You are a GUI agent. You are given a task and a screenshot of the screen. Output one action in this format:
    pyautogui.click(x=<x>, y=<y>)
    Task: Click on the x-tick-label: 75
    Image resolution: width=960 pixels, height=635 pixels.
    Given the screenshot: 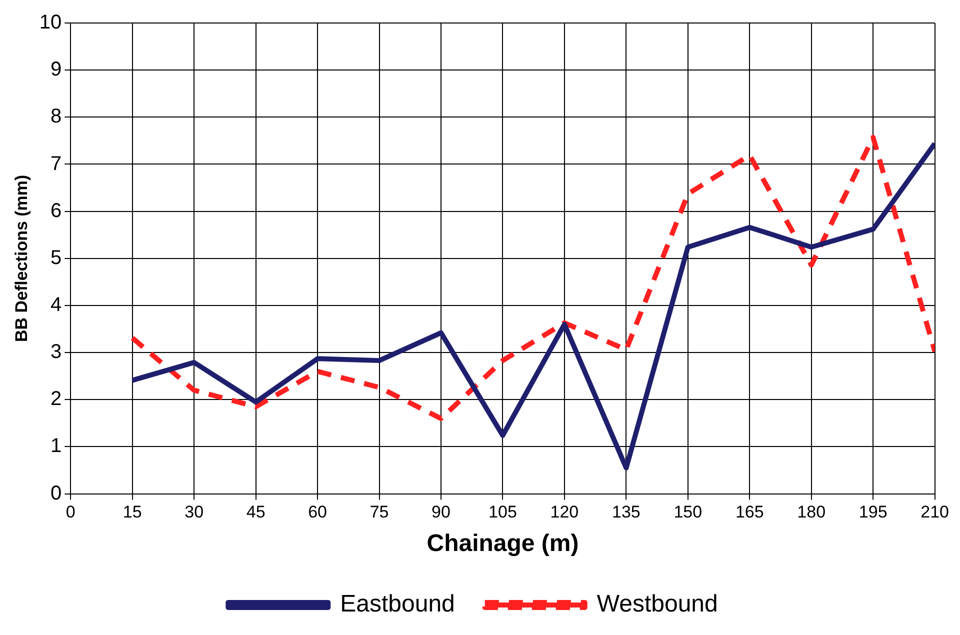 What is the action you would take?
    pyautogui.click(x=379, y=512)
    